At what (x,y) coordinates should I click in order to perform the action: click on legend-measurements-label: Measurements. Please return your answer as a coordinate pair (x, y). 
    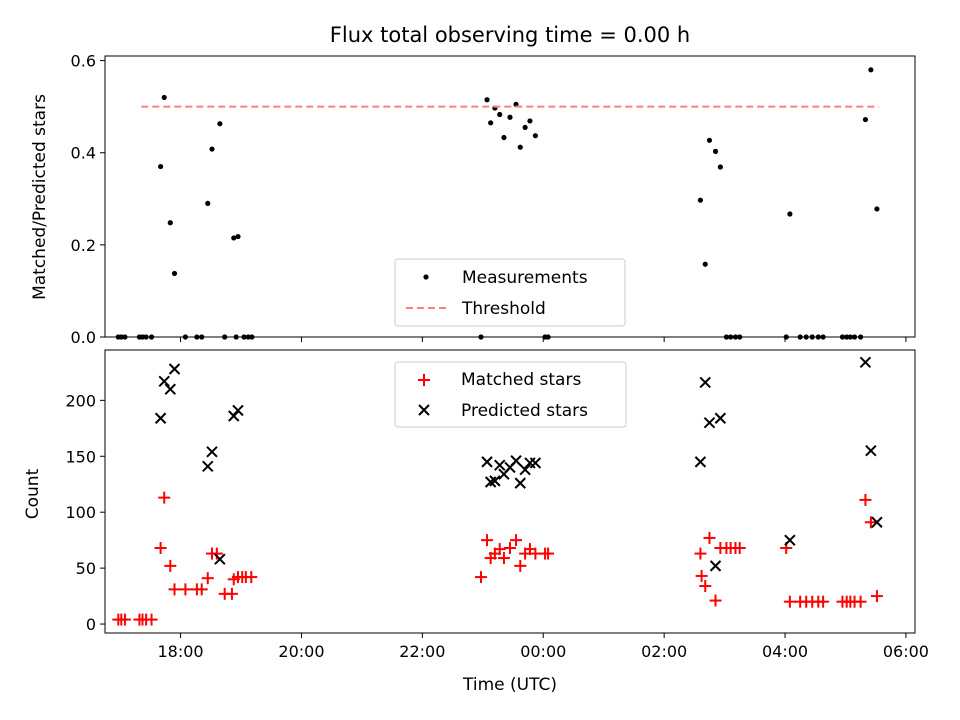
    Looking at the image, I should click on (525, 278).